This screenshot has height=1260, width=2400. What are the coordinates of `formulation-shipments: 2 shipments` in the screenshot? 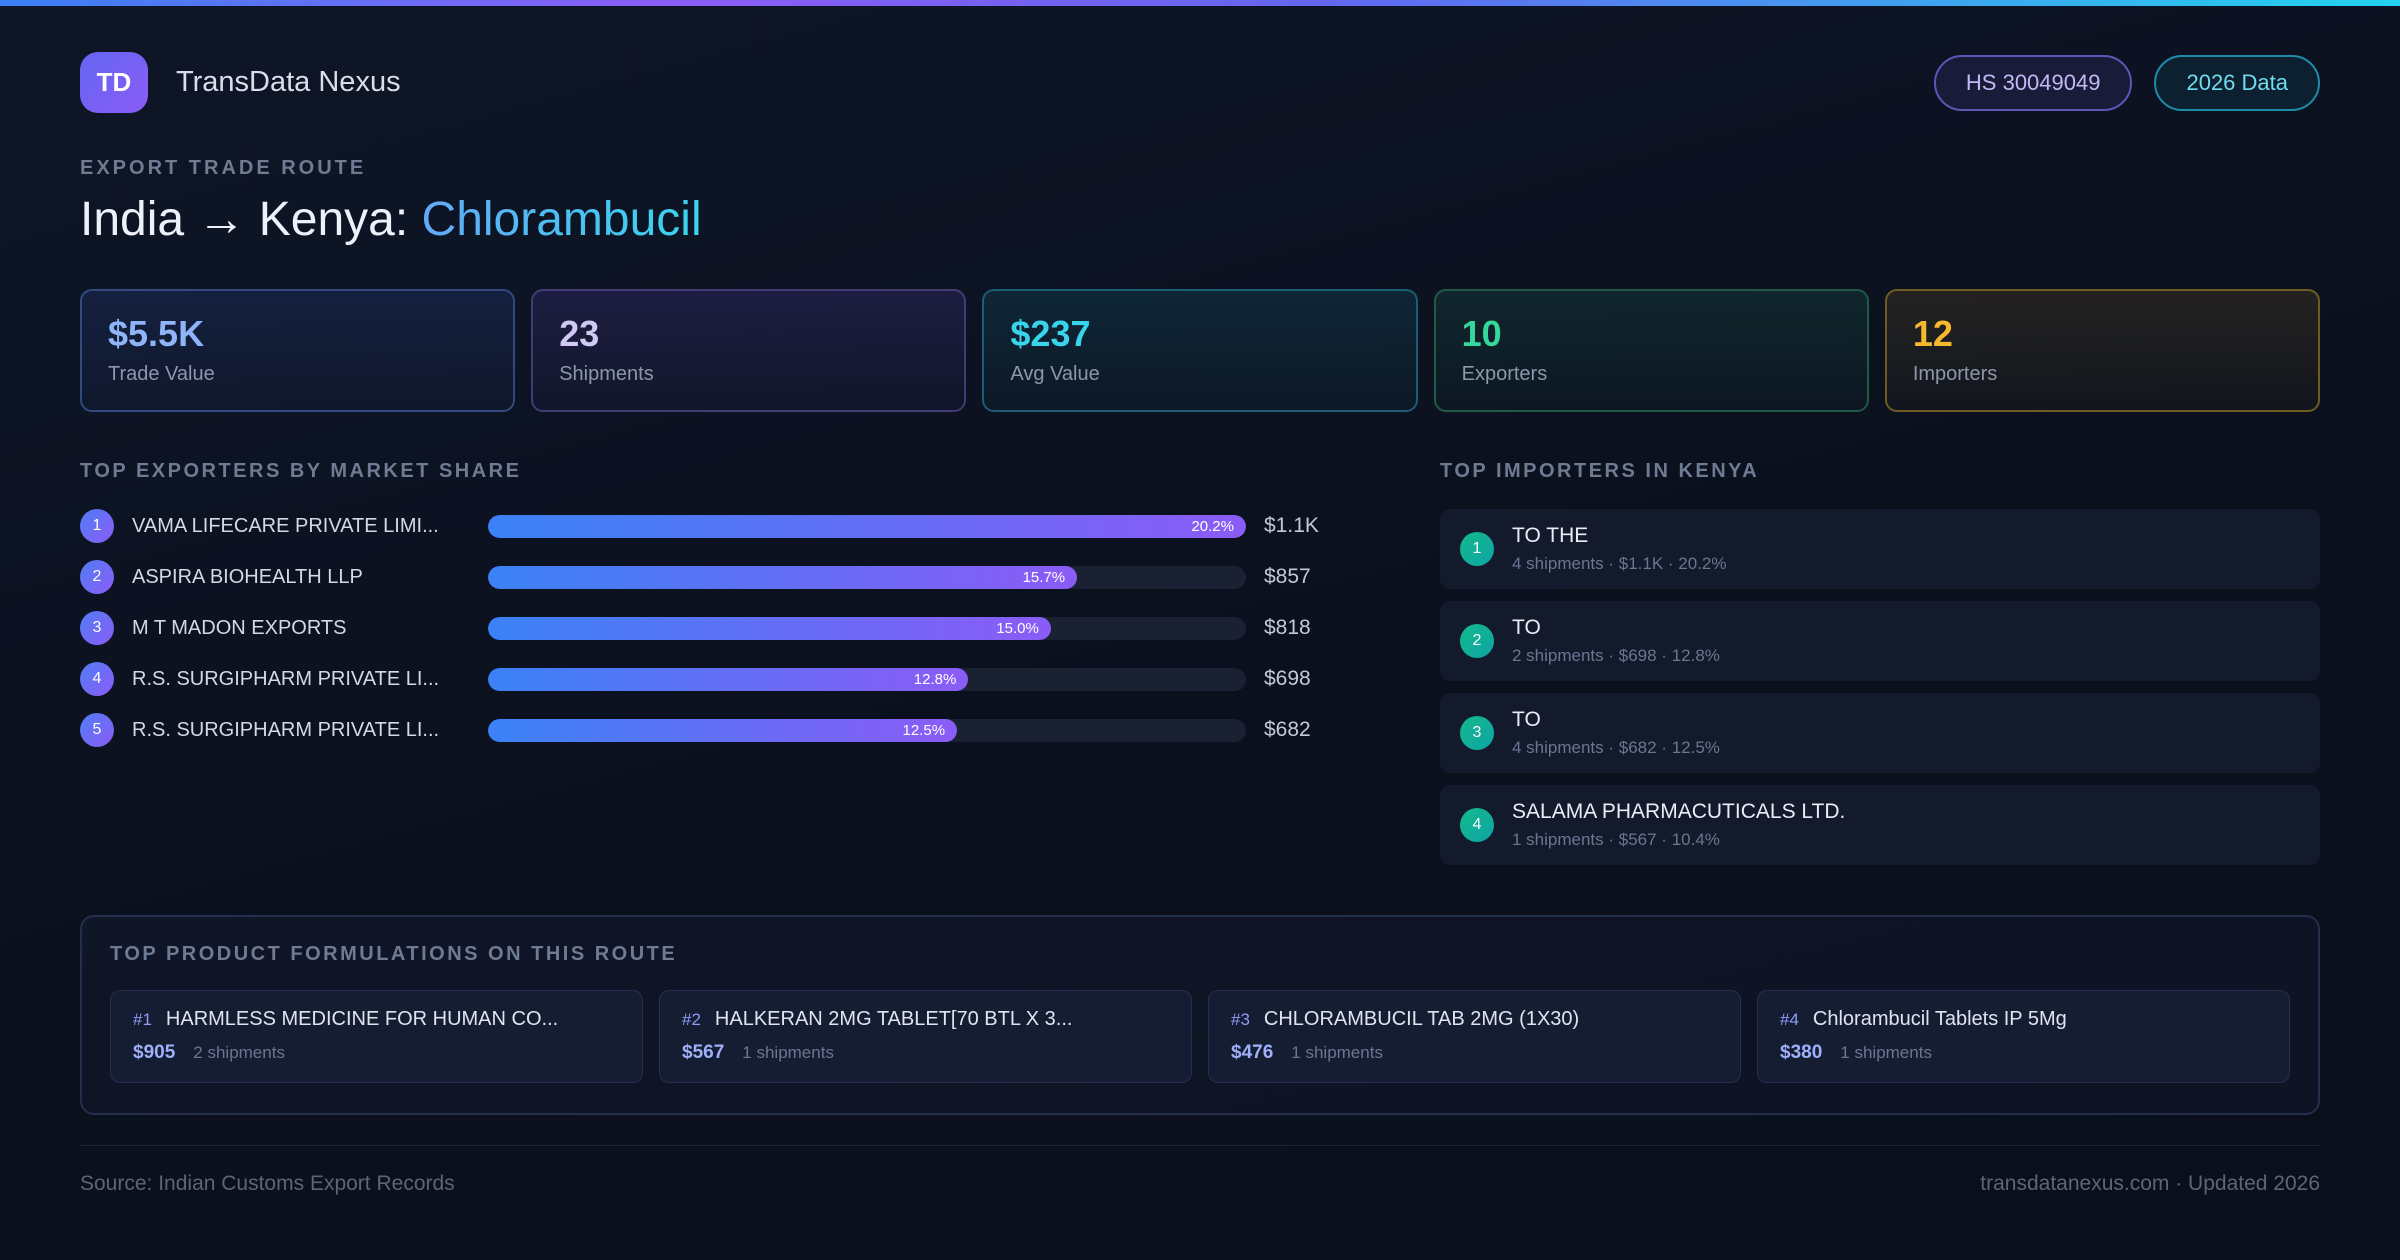 It's located at (239, 1052).